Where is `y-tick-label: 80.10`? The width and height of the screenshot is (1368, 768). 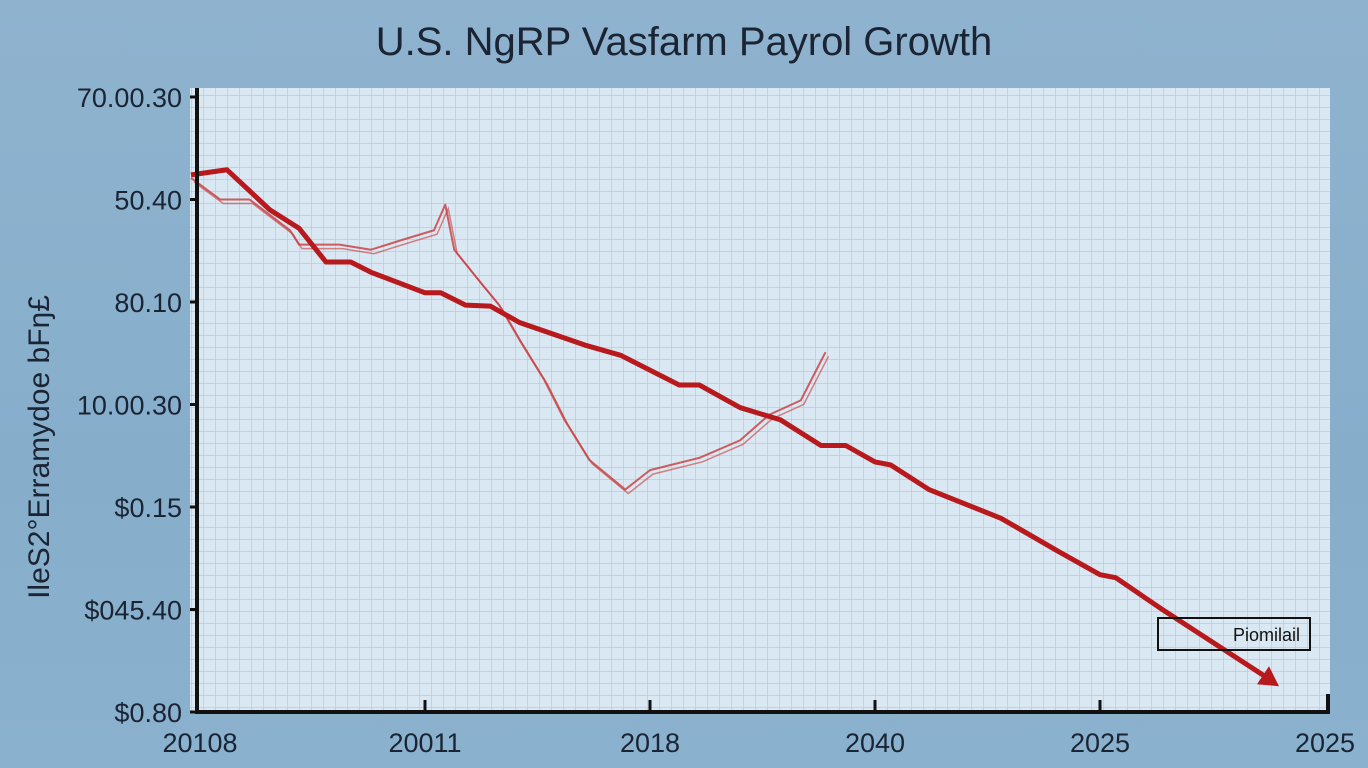 y-tick-label: 80.10 is located at coordinates (148, 303).